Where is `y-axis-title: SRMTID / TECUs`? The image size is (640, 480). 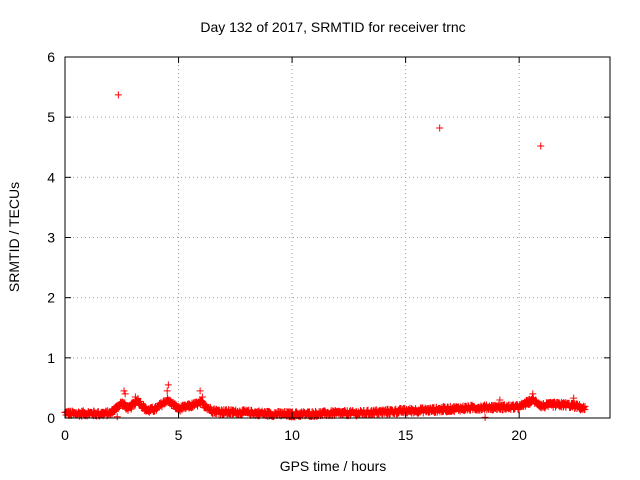
y-axis-title: SRMTID / TECUs is located at coordinates (14, 237).